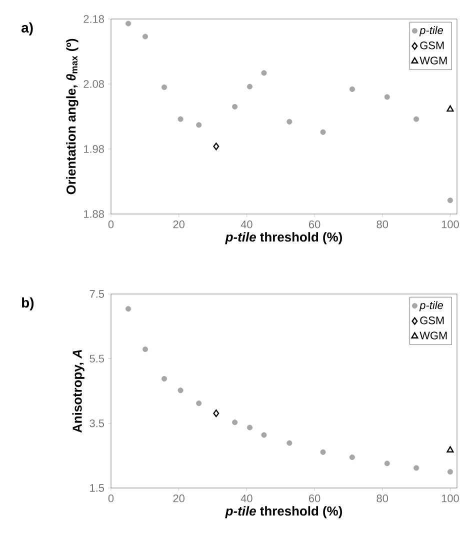 This screenshot has width=467, height=539. Describe the element at coordinates (94, 19) in the screenshot. I see `y-tick-label: 2.18` at that location.